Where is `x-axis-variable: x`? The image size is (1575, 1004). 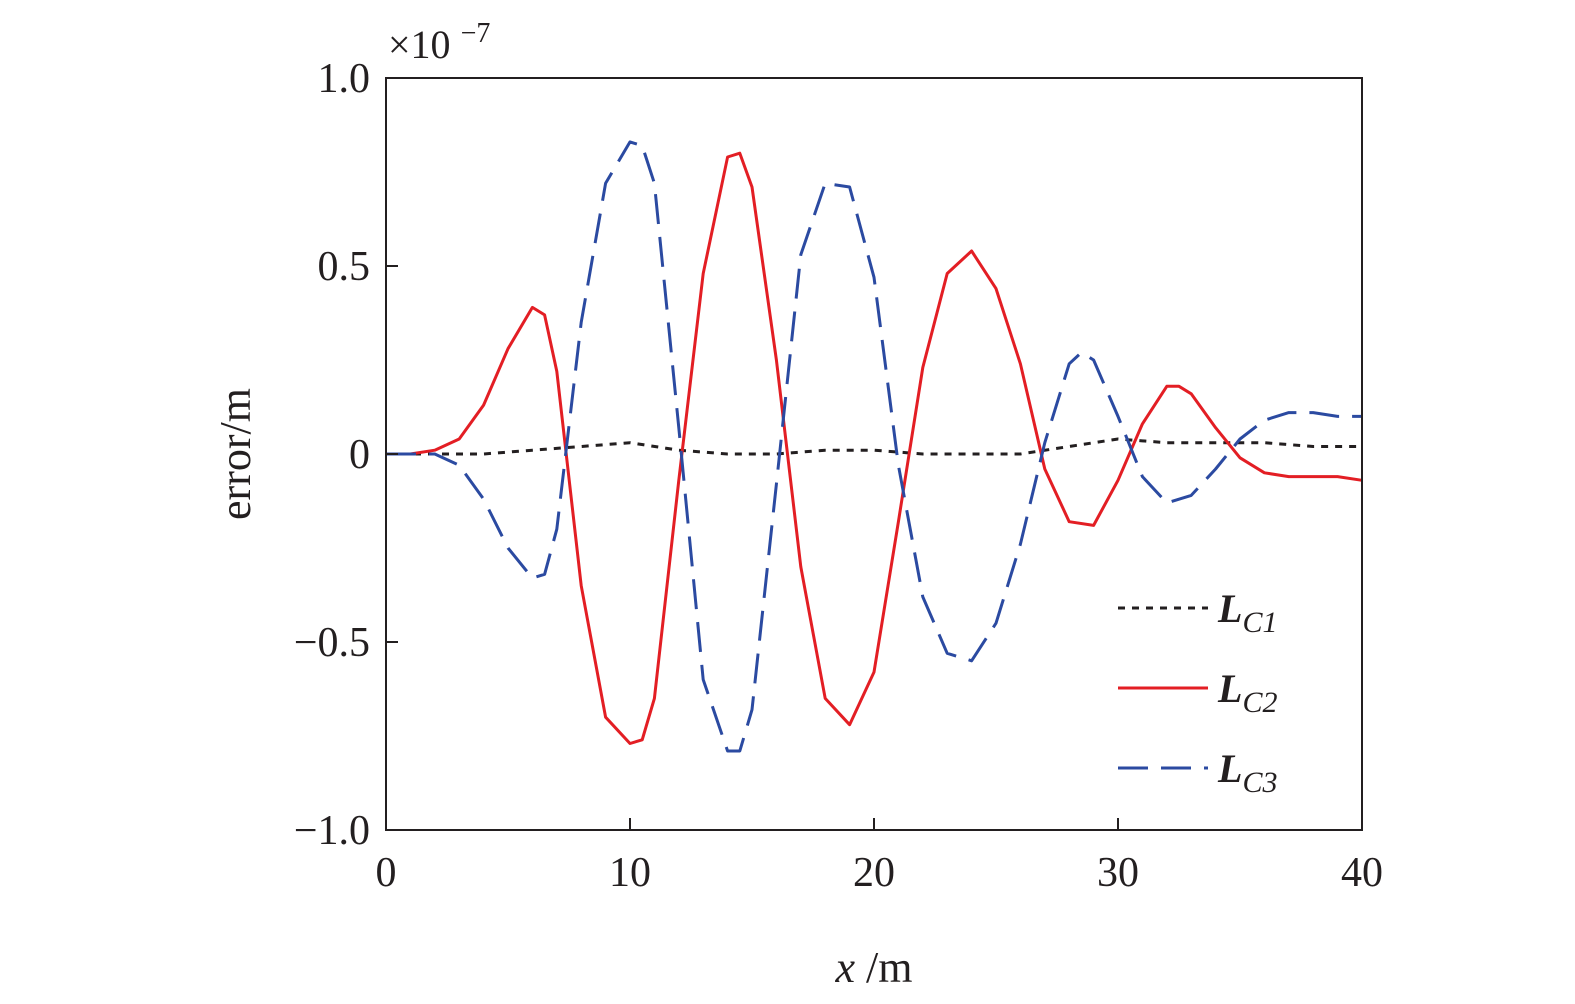
x-axis-variable: x is located at coordinates (845, 967).